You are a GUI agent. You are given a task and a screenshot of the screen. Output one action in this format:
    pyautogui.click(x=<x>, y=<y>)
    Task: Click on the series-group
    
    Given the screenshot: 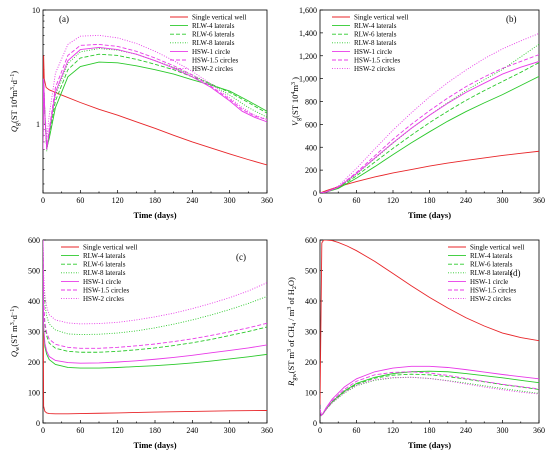 What is the action you would take?
    pyautogui.click(x=155, y=100)
    